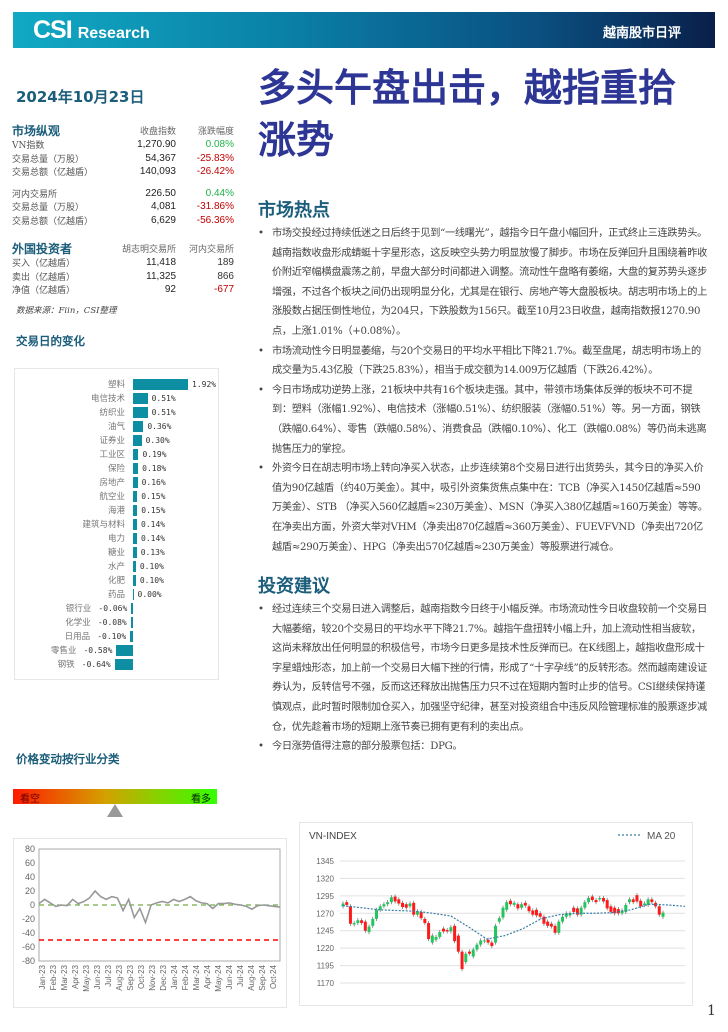 The image size is (728, 1032). What do you see at coordinates (78, 609) in the screenshot?
I see `bar-category-label: 银行业` at bounding box center [78, 609].